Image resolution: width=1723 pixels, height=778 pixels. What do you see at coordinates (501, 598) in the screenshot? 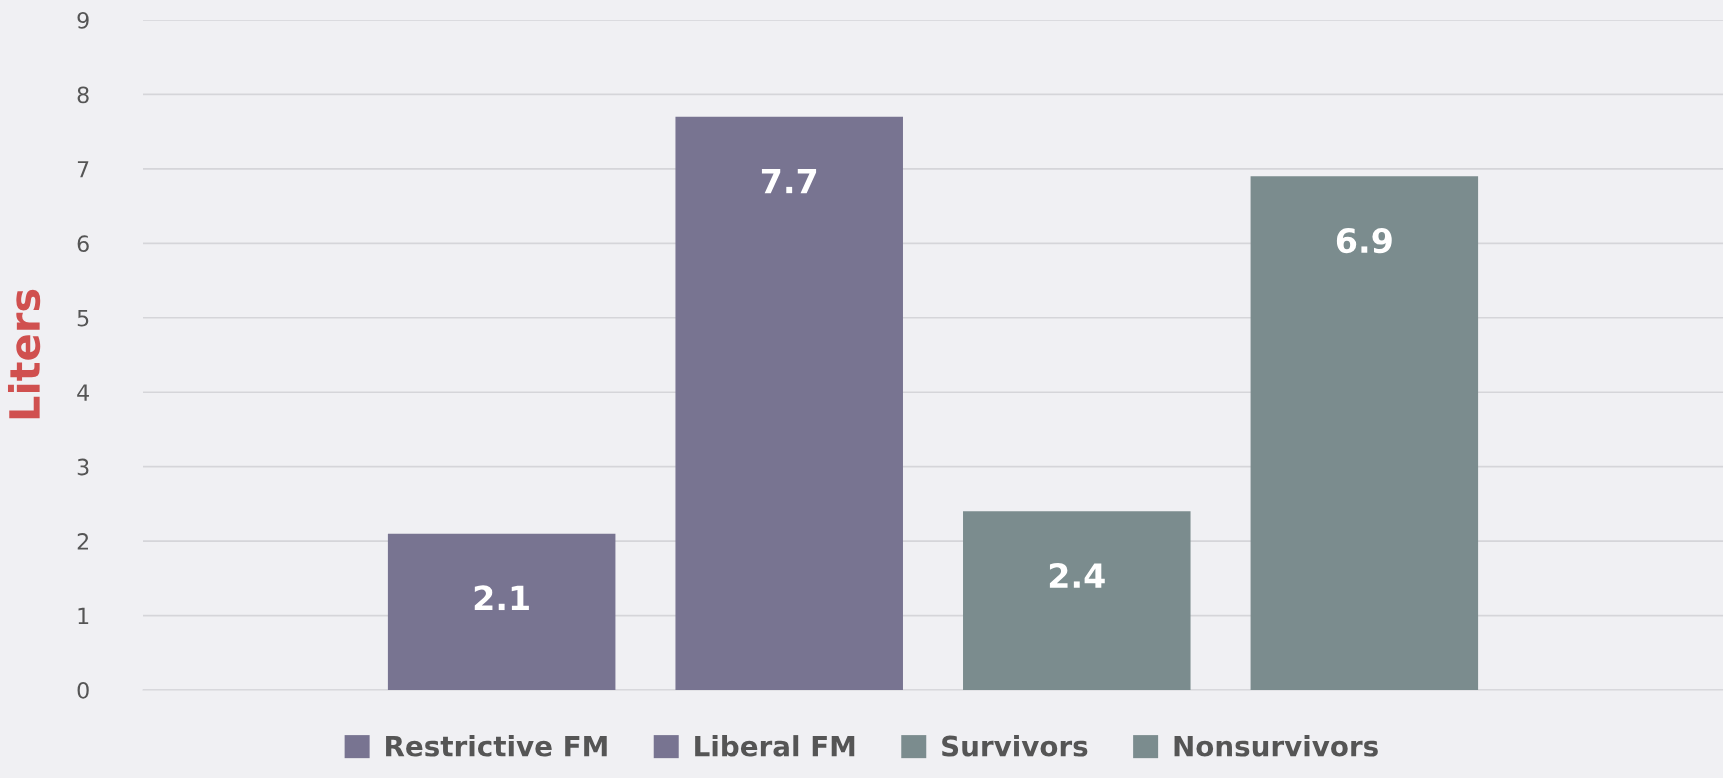
I see `data-label: 2.1` at bounding box center [501, 598].